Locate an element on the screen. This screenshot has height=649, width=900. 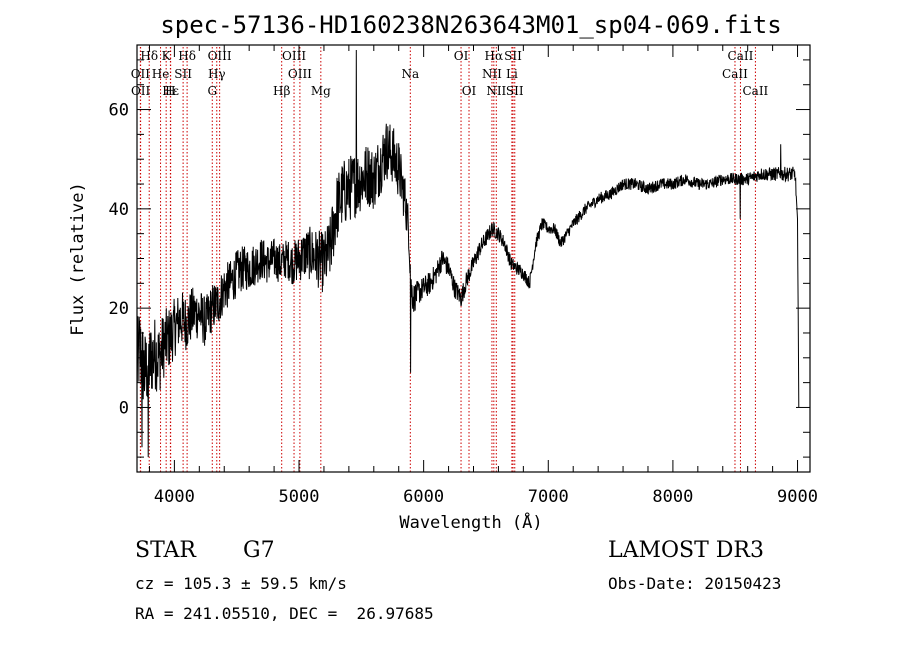
spectral-line-label: Hα is located at coordinates (494, 56).